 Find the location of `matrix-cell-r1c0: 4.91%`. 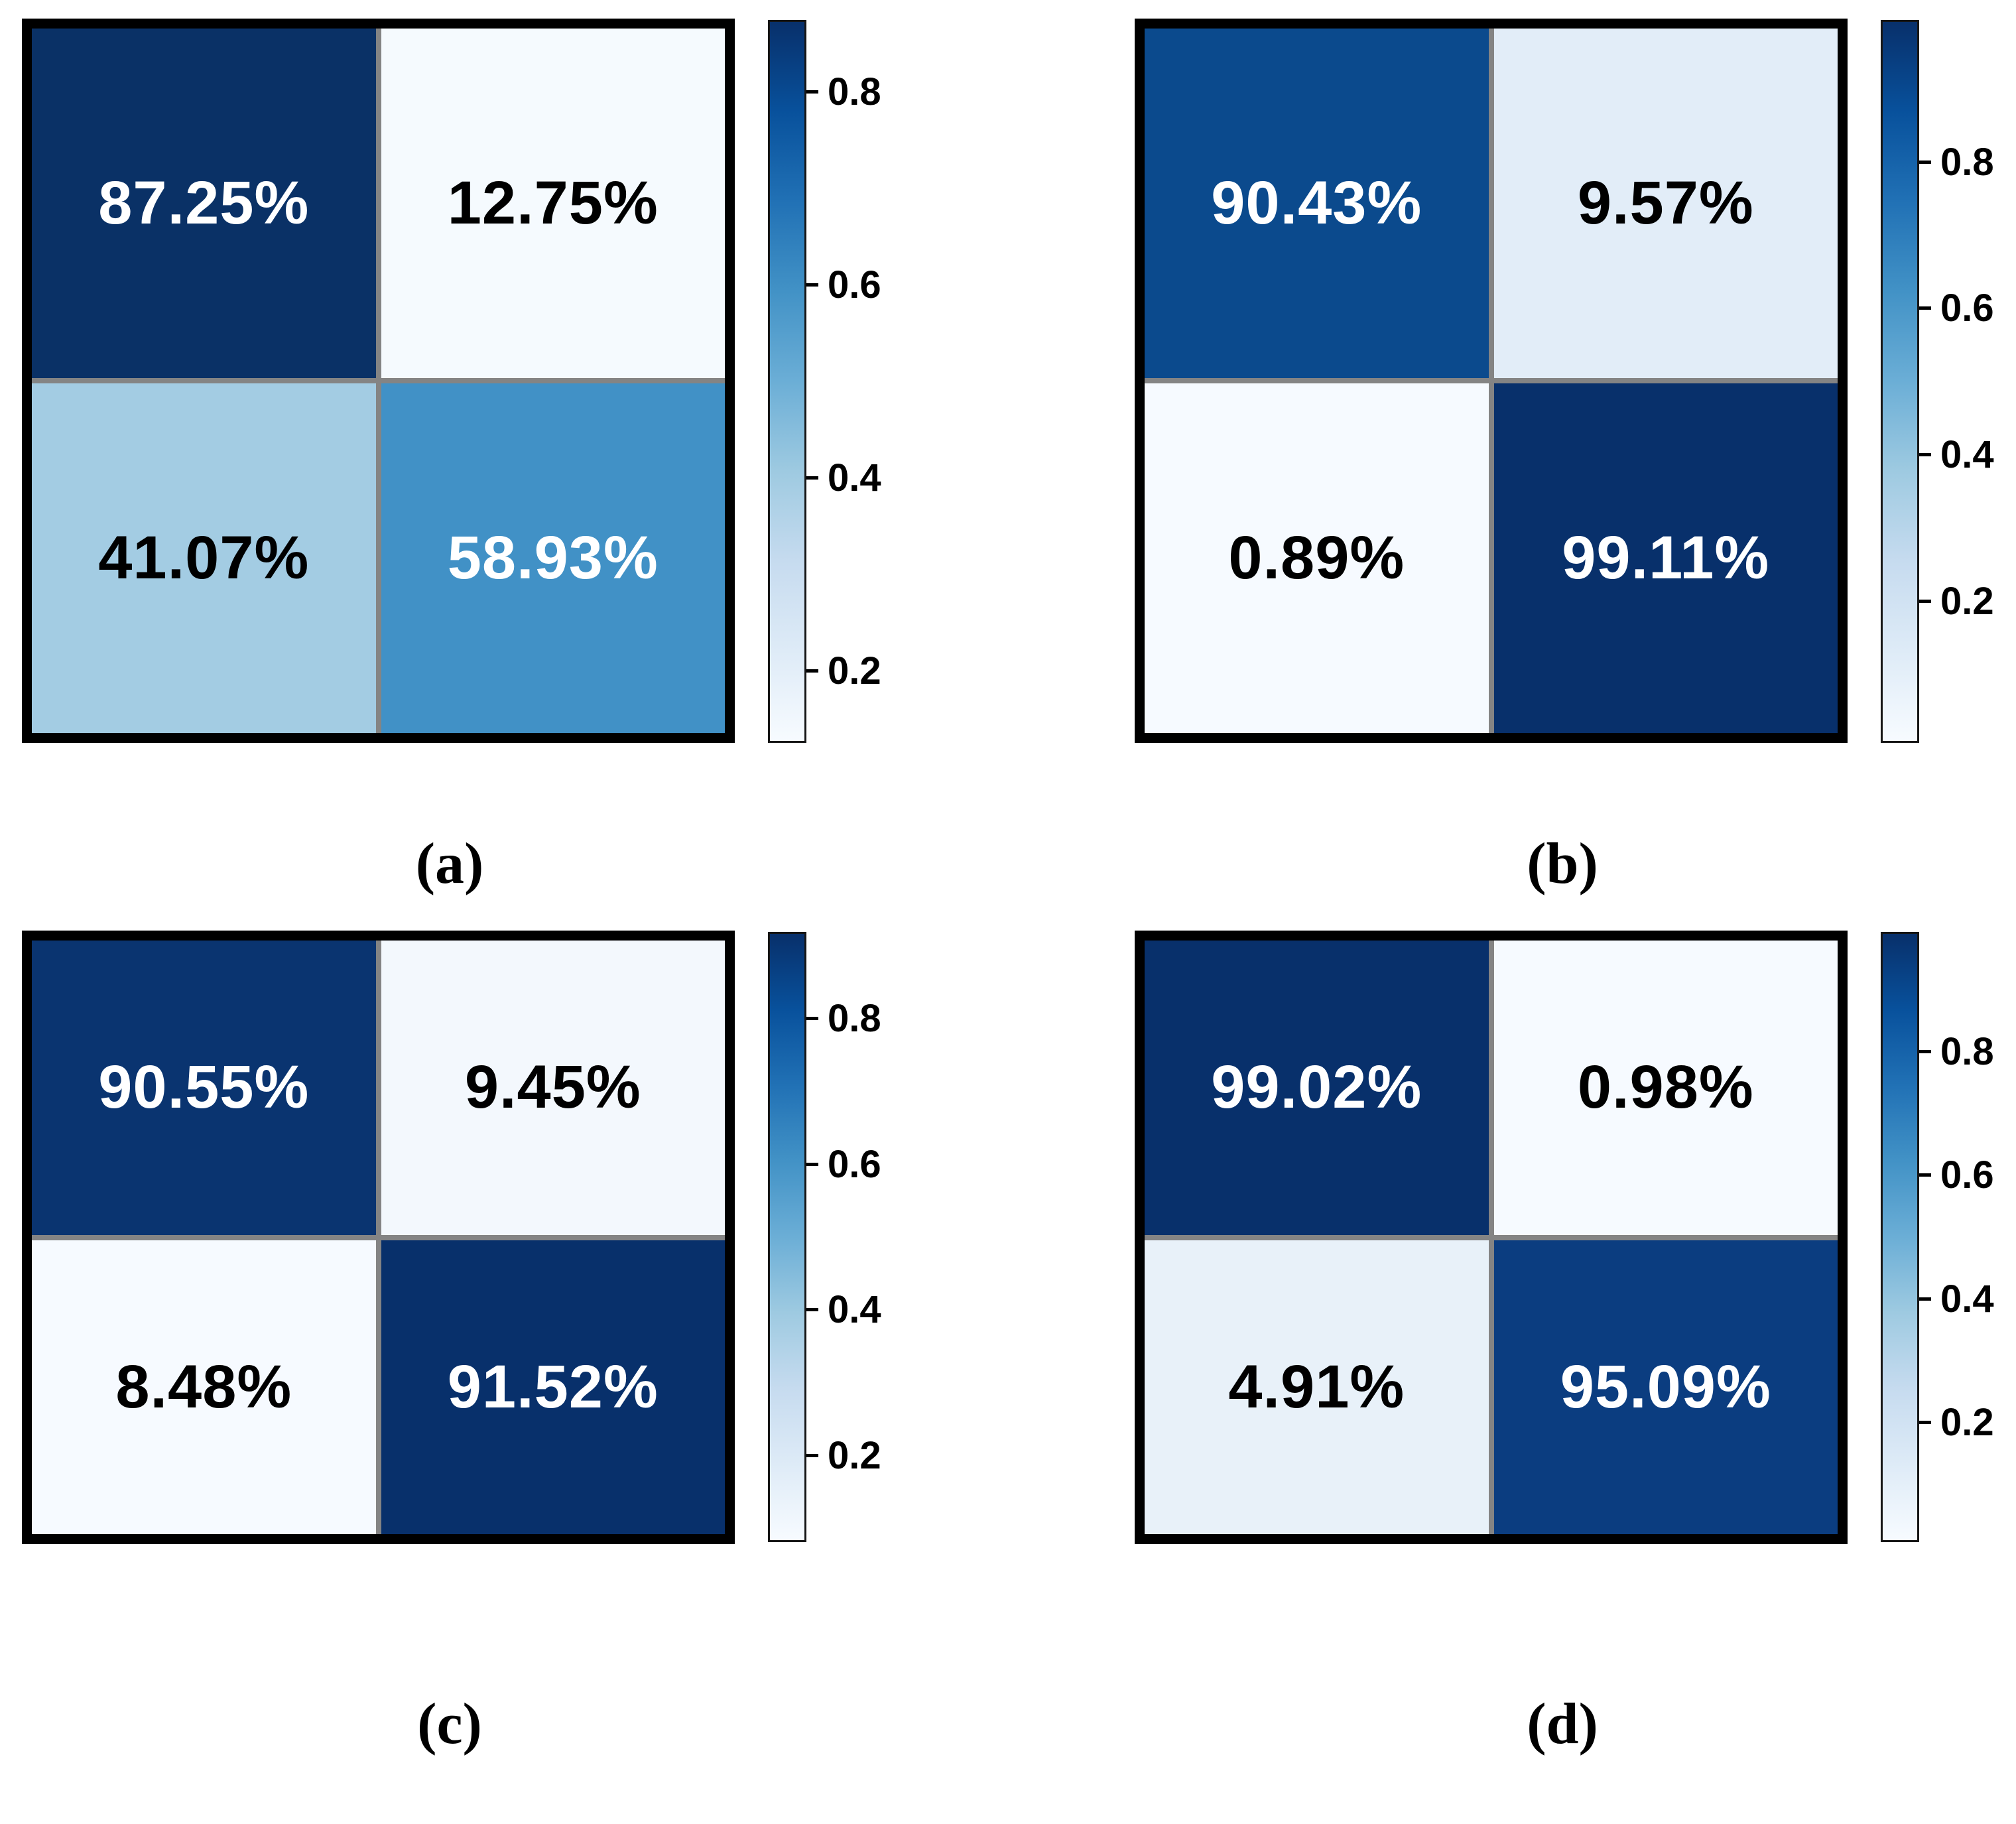

matrix-cell-r1c0: 4.91% is located at coordinates (1317, 1387).